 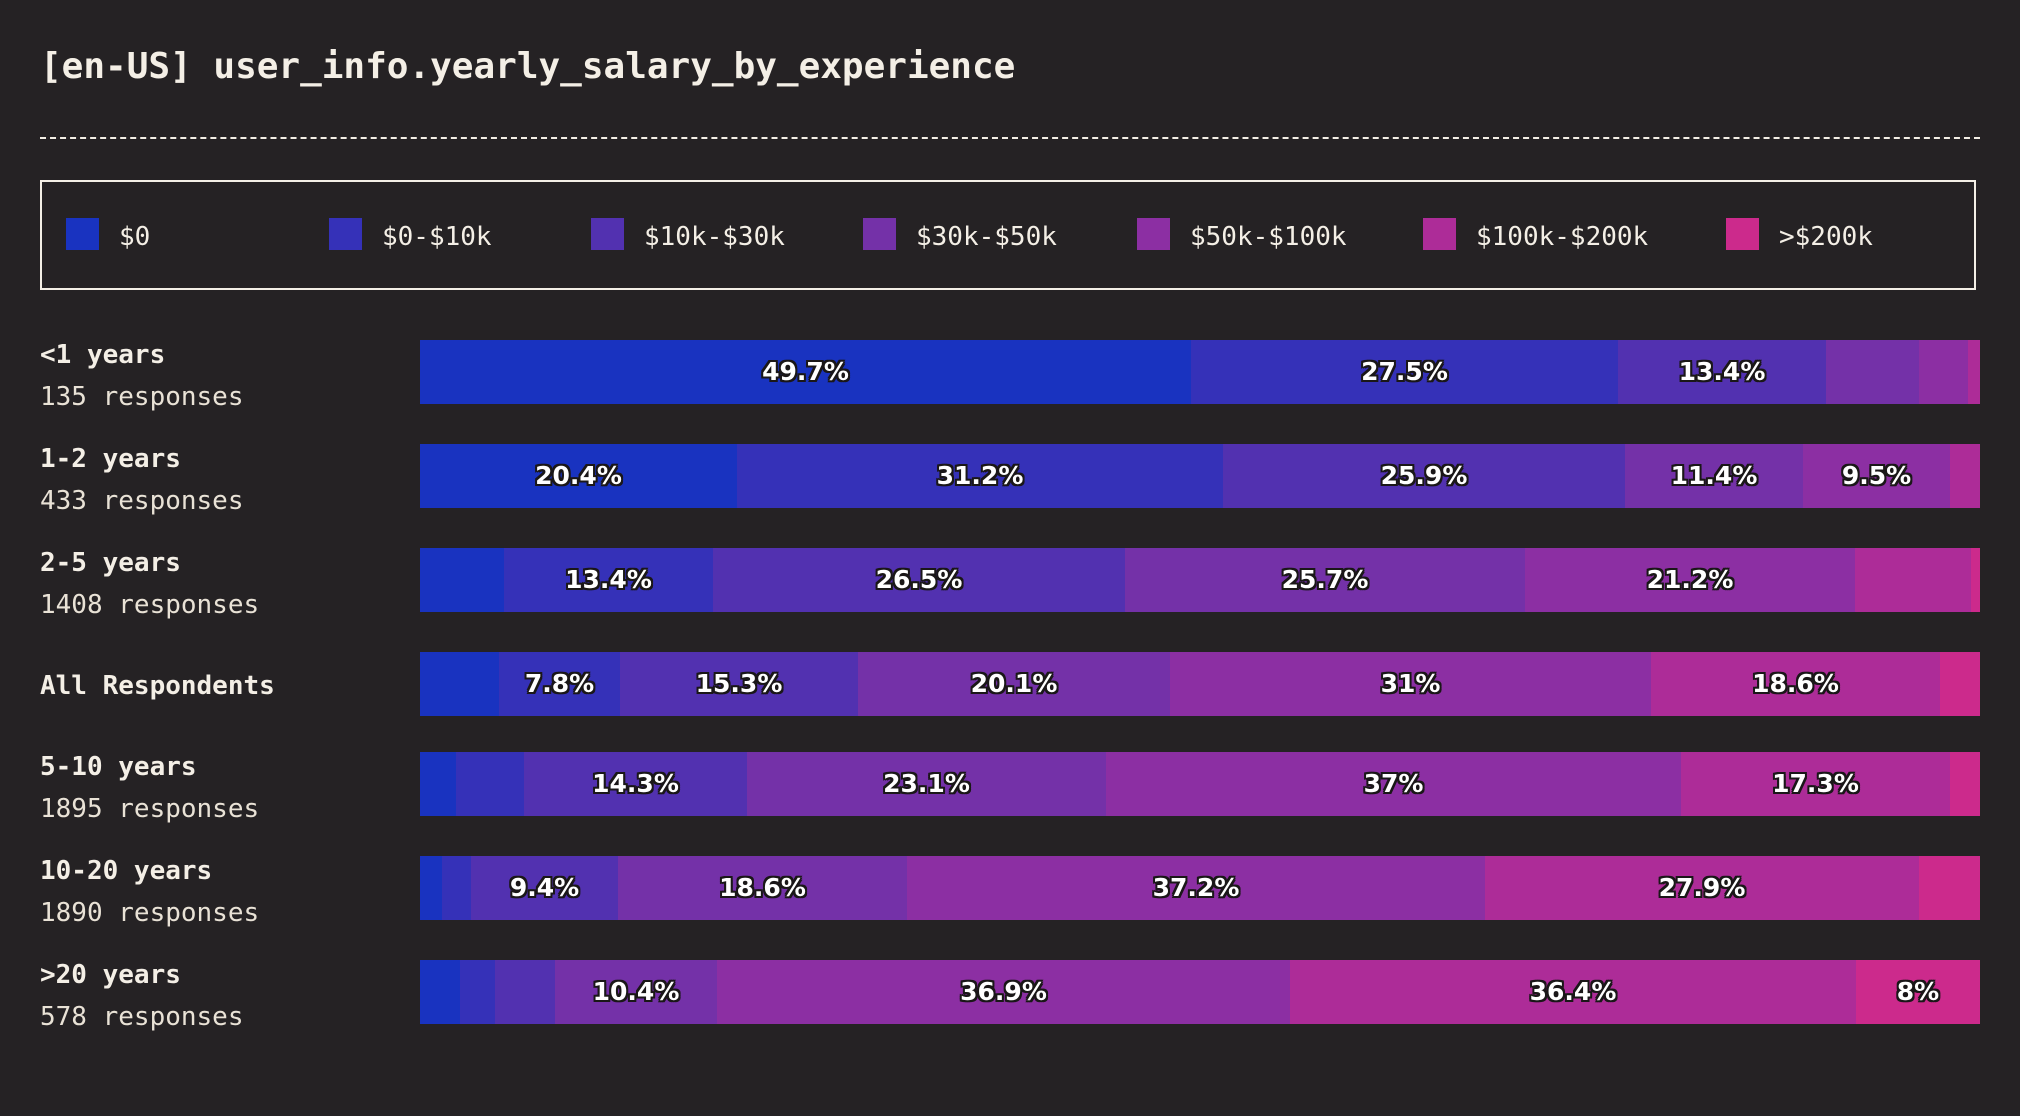 What do you see at coordinates (1404, 371) in the screenshot?
I see `segment-value-label: 27.5%` at bounding box center [1404, 371].